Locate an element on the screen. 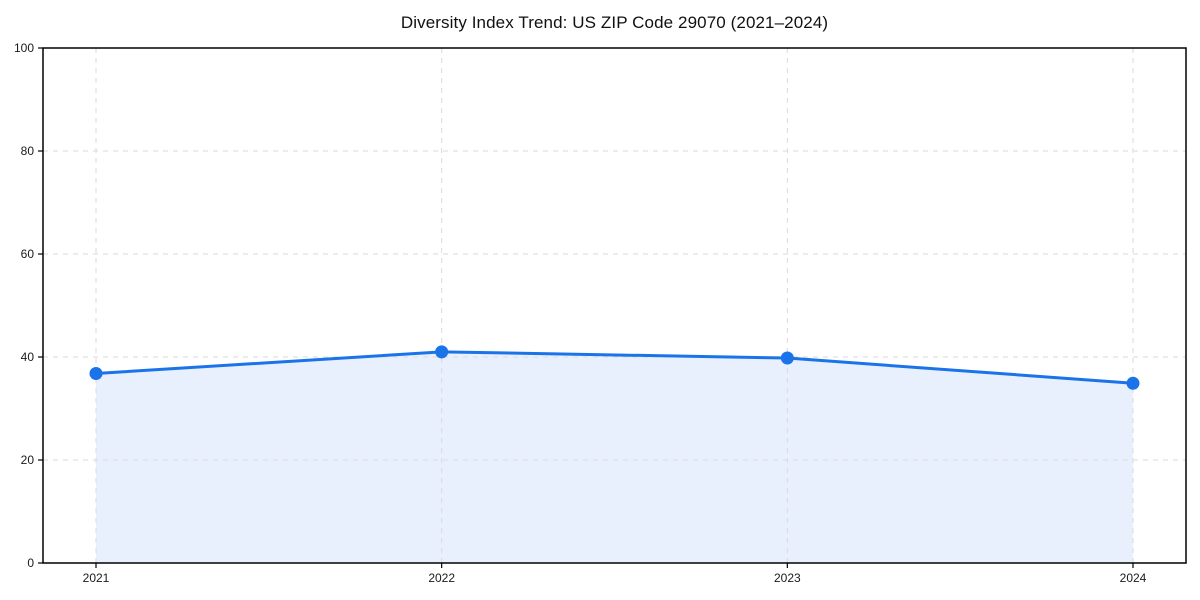 Image resolution: width=1200 pixels, height=600 pixels. x-tick-label: 2023 is located at coordinates (787, 578).